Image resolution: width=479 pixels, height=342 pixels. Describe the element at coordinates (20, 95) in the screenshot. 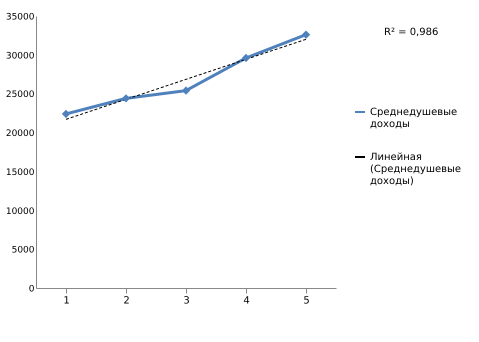

I see `y-tick-label: 25000` at that location.